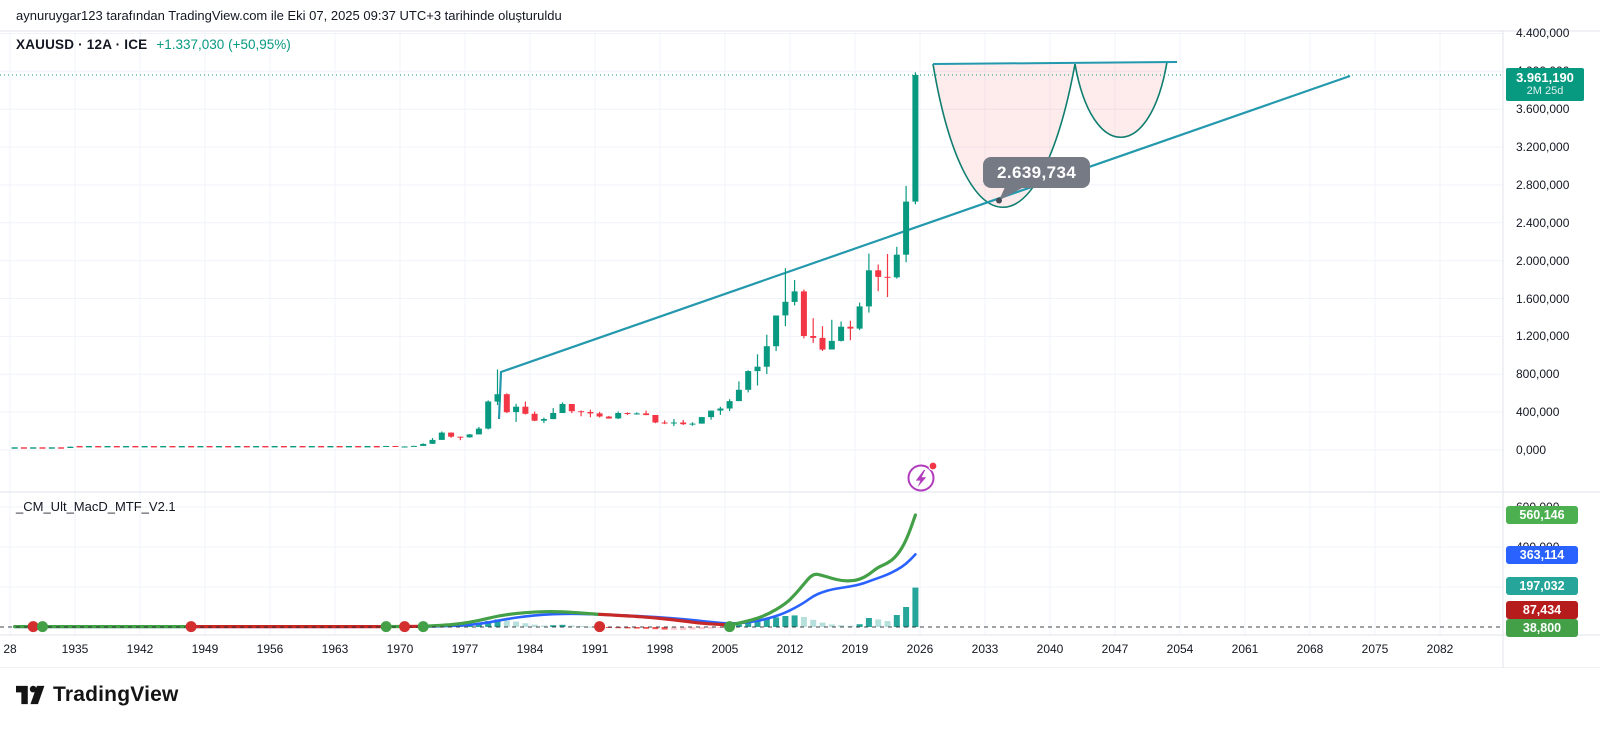 Image resolution: width=1600 pixels, height=745 pixels. Describe the element at coordinates (1543, 298) in the screenshot. I see `price-axis-label: 1.600,000` at that location.